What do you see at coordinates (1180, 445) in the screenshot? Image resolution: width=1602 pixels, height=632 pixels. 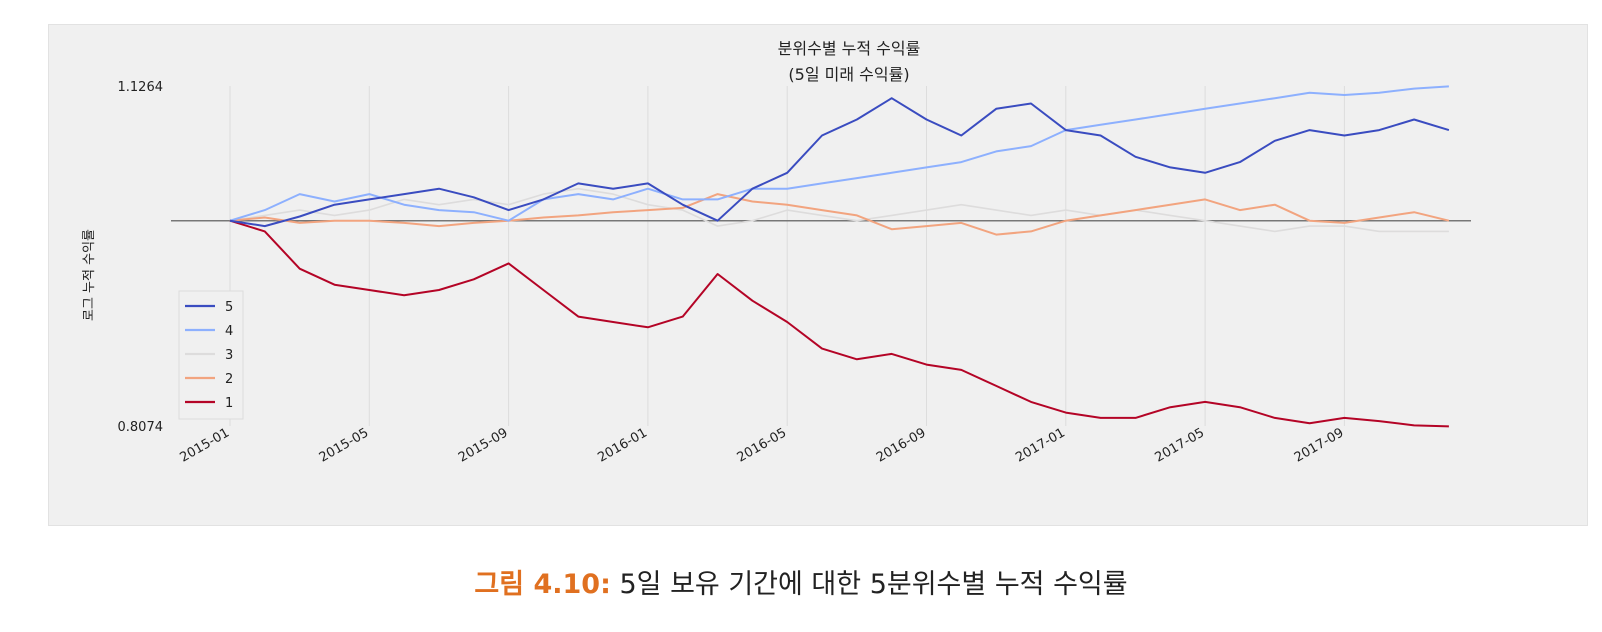 I see `x-tick-label: 2017-05` at bounding box center [1180, 445].